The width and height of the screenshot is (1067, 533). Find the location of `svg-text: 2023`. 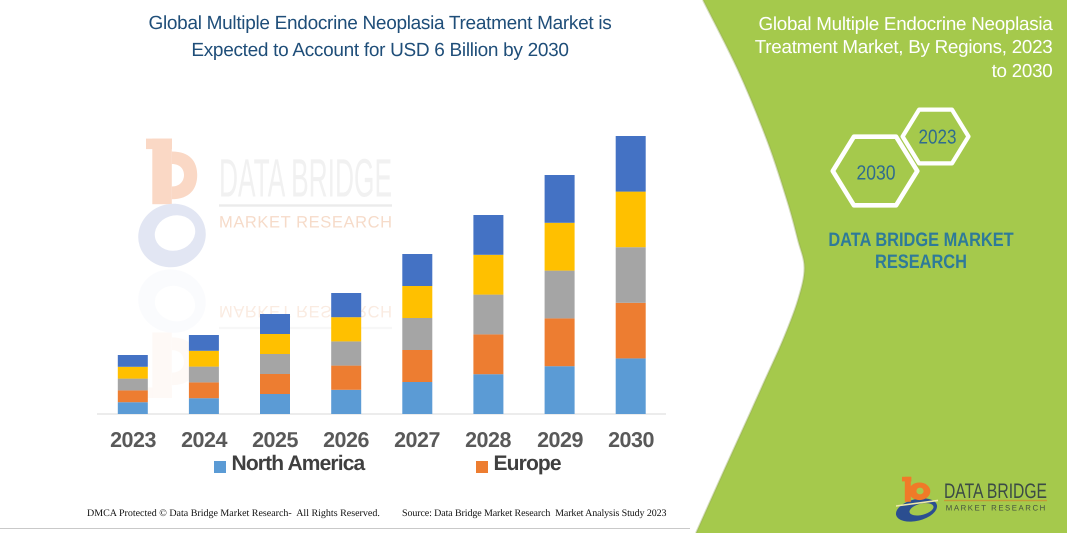

svg-text: 2023 is located at coordinates (938, 137).